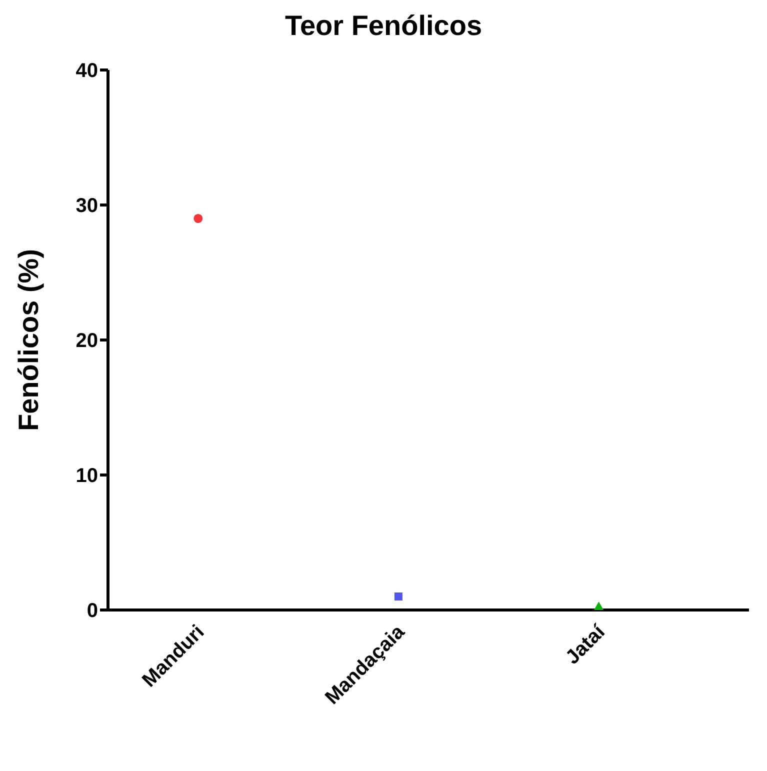  Describe the element at coordinates (87, 206) in the screenshot. I see `y-tick-label: 30` at that location.